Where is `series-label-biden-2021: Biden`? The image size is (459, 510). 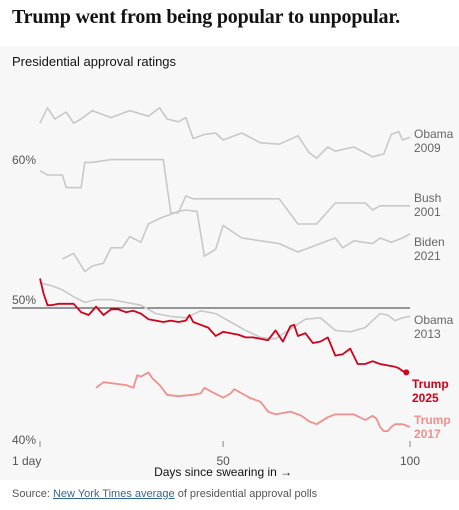 series-label-biden-2021: Biden is located at coordinates (429, 242).